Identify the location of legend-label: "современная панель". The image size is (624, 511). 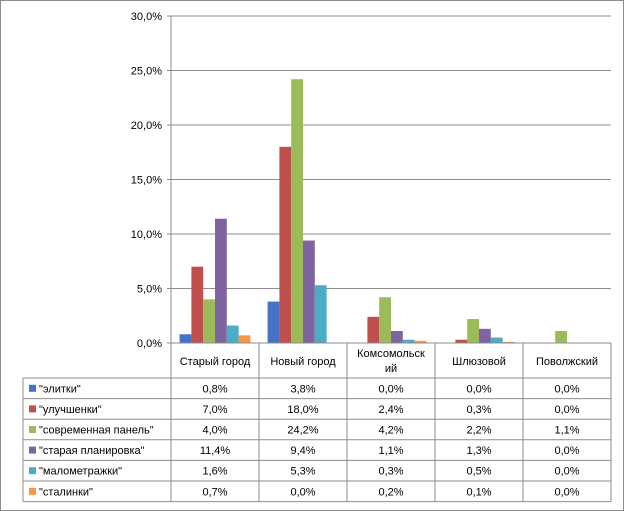
(96, 431).